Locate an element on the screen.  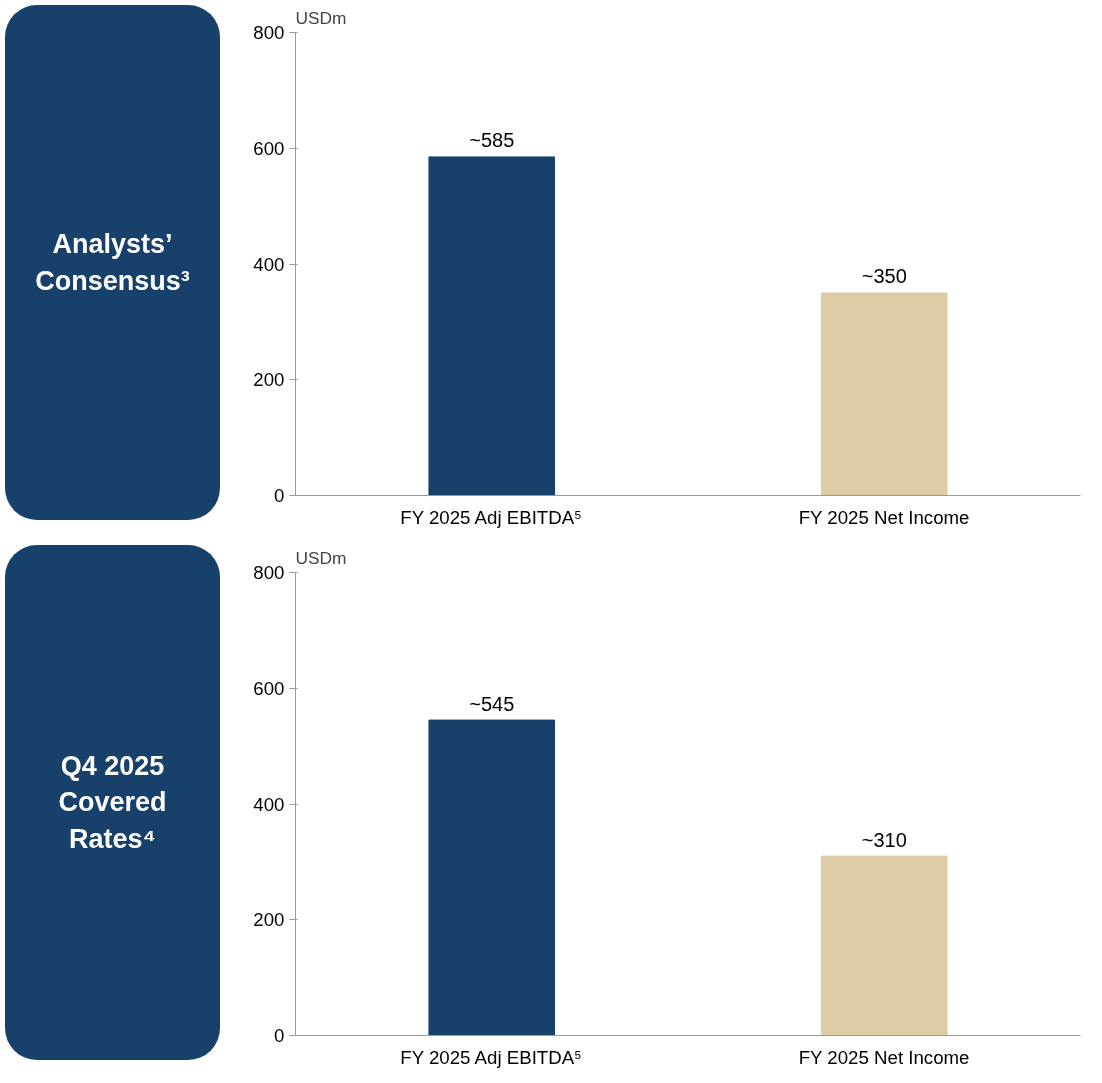
text: Analysts’ Consensus³ is located at coordinates (112, 262).